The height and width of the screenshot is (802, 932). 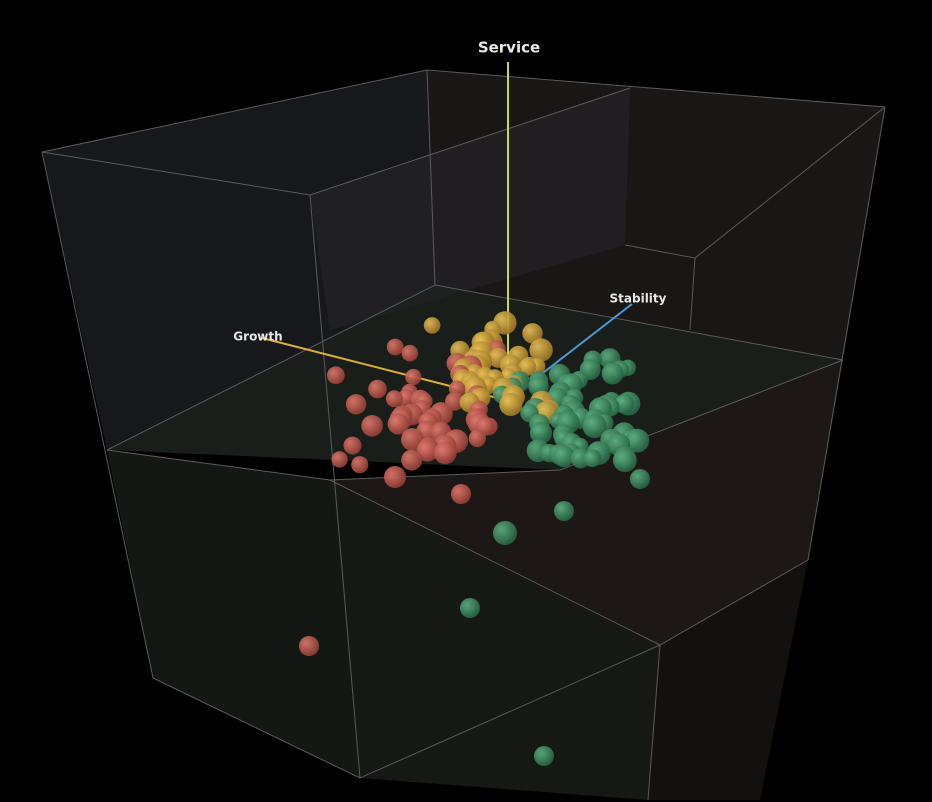 I want to click on axis-label: Service, so click(x=509, y=48).